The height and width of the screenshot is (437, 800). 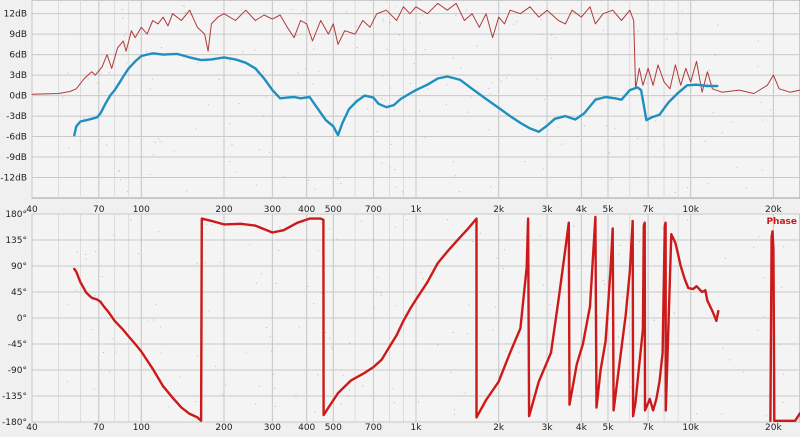 I want to click on x-tick-label: 100, so click(x=141, y=428).